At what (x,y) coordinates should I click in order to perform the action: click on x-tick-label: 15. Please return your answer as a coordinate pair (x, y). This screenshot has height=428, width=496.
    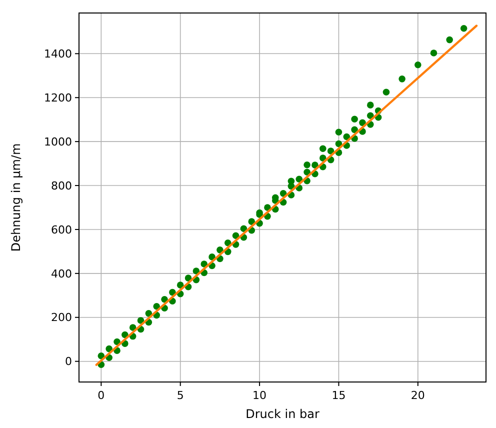
    Looking at the image, I should click on (339, 395).